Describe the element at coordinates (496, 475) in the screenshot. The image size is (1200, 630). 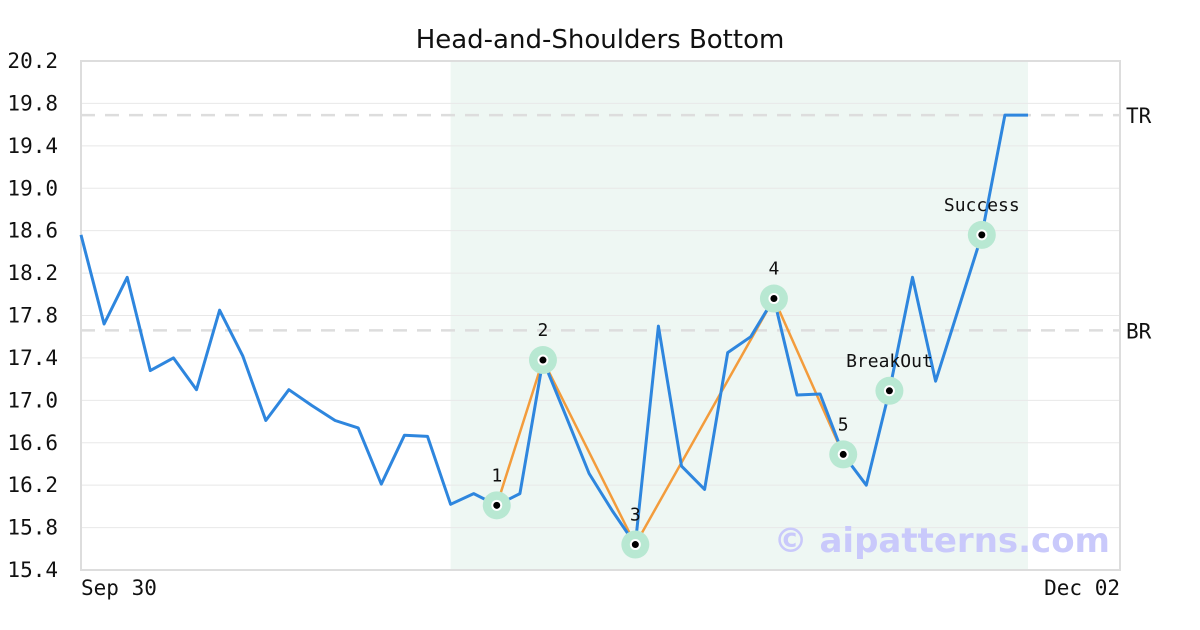
I see `pattern-point-label: 1` at that location.